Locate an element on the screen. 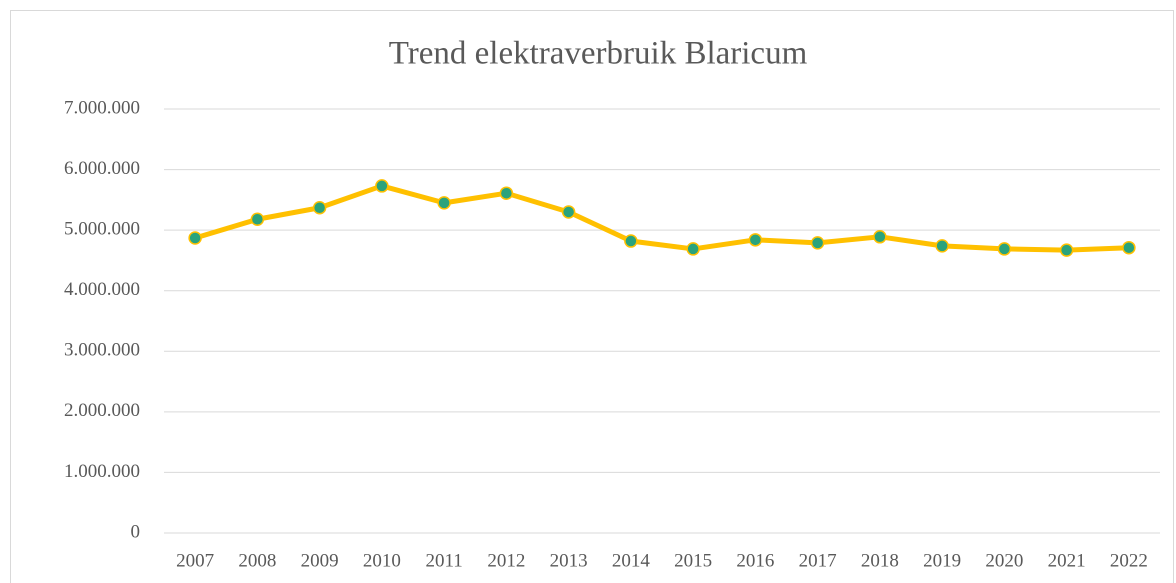  y-tick-label: 3.000.000 is located at coordinates (102, 350).